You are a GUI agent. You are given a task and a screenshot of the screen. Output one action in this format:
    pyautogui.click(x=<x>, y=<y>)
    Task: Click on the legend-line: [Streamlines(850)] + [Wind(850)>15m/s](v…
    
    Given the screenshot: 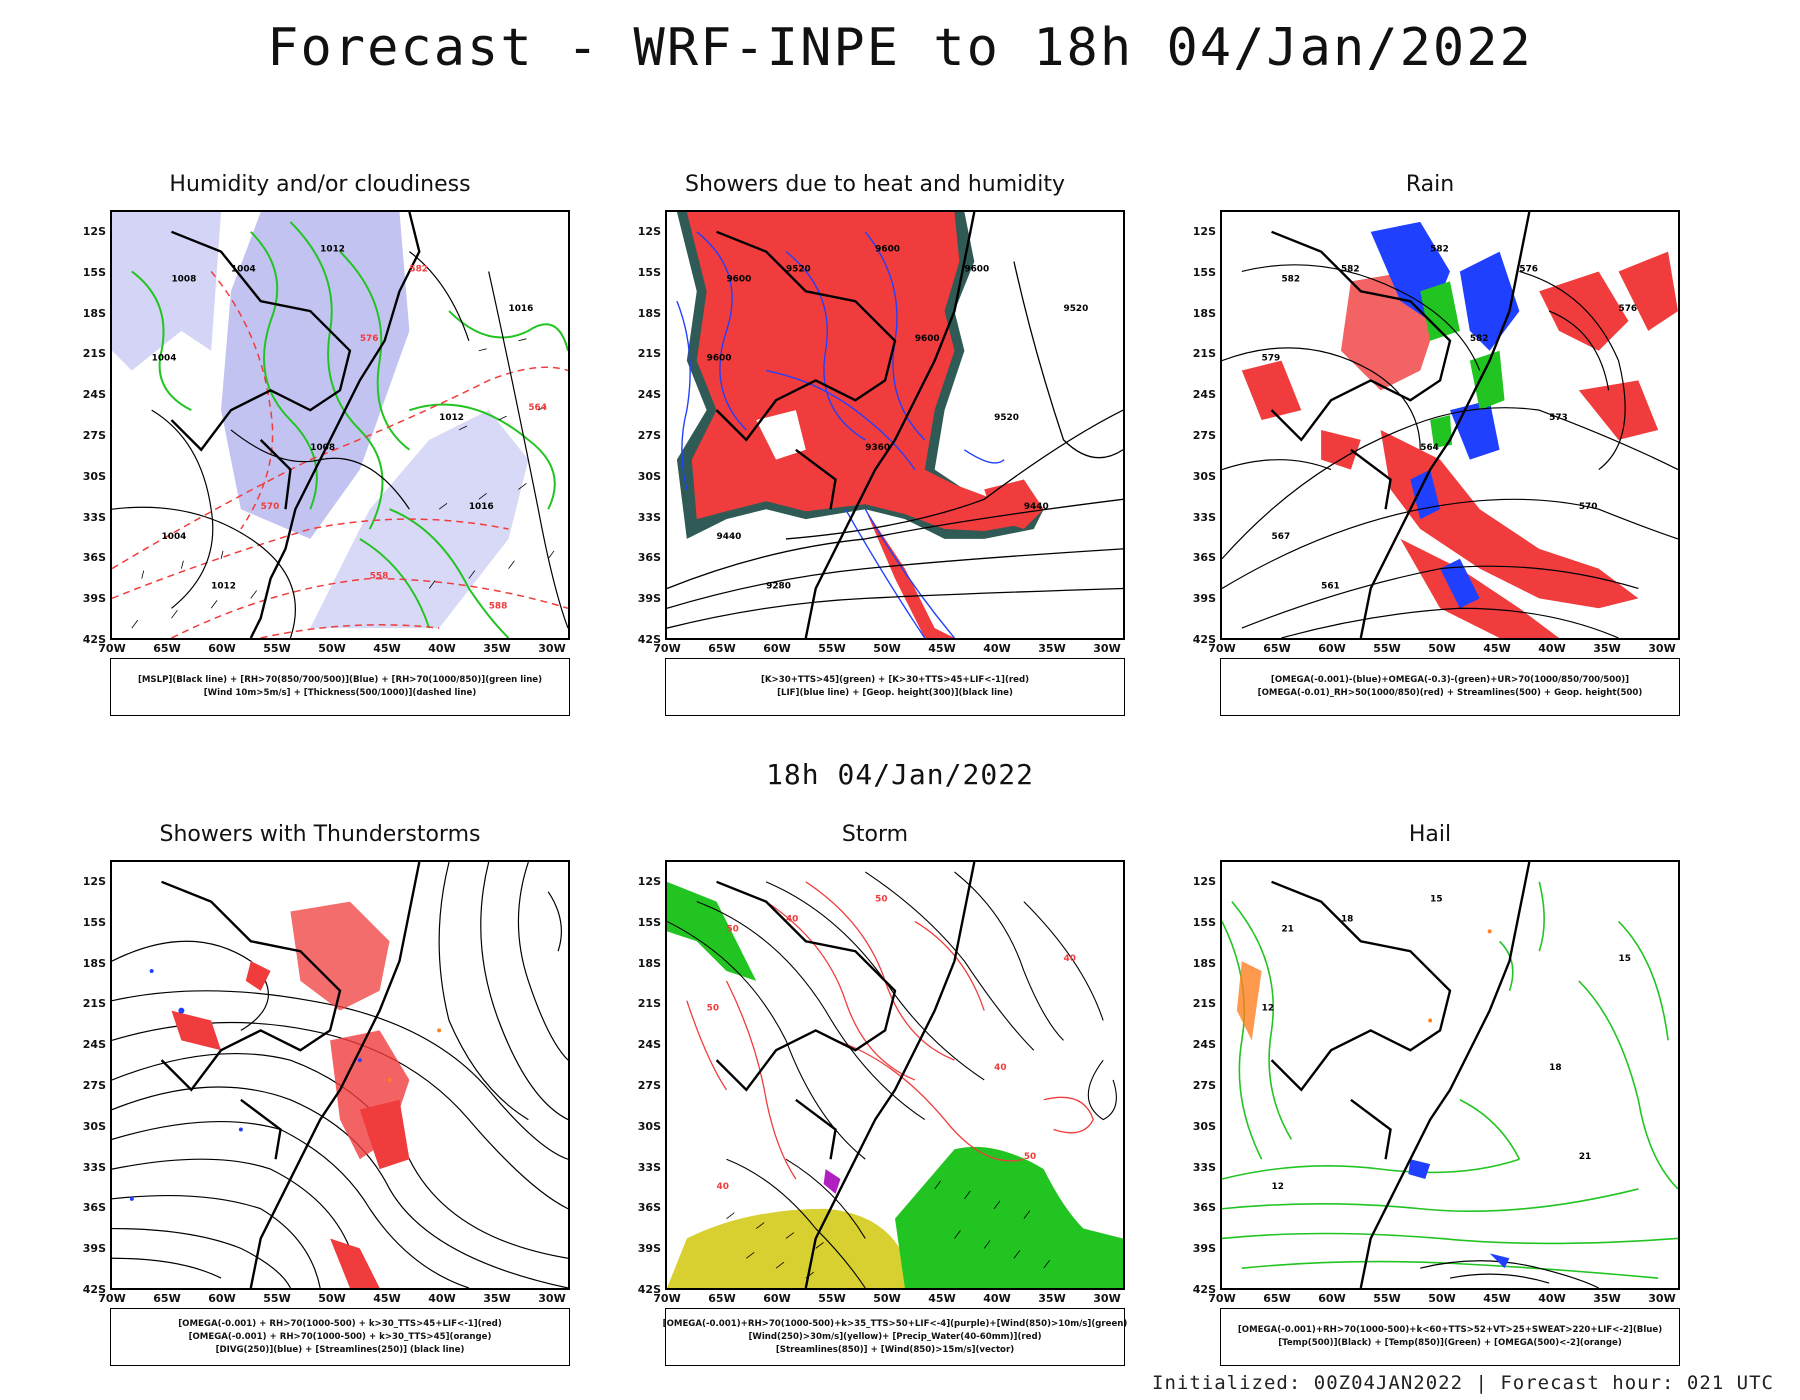 What is the action you would take?
    pyautogui.click(x=895, y=1349)
    